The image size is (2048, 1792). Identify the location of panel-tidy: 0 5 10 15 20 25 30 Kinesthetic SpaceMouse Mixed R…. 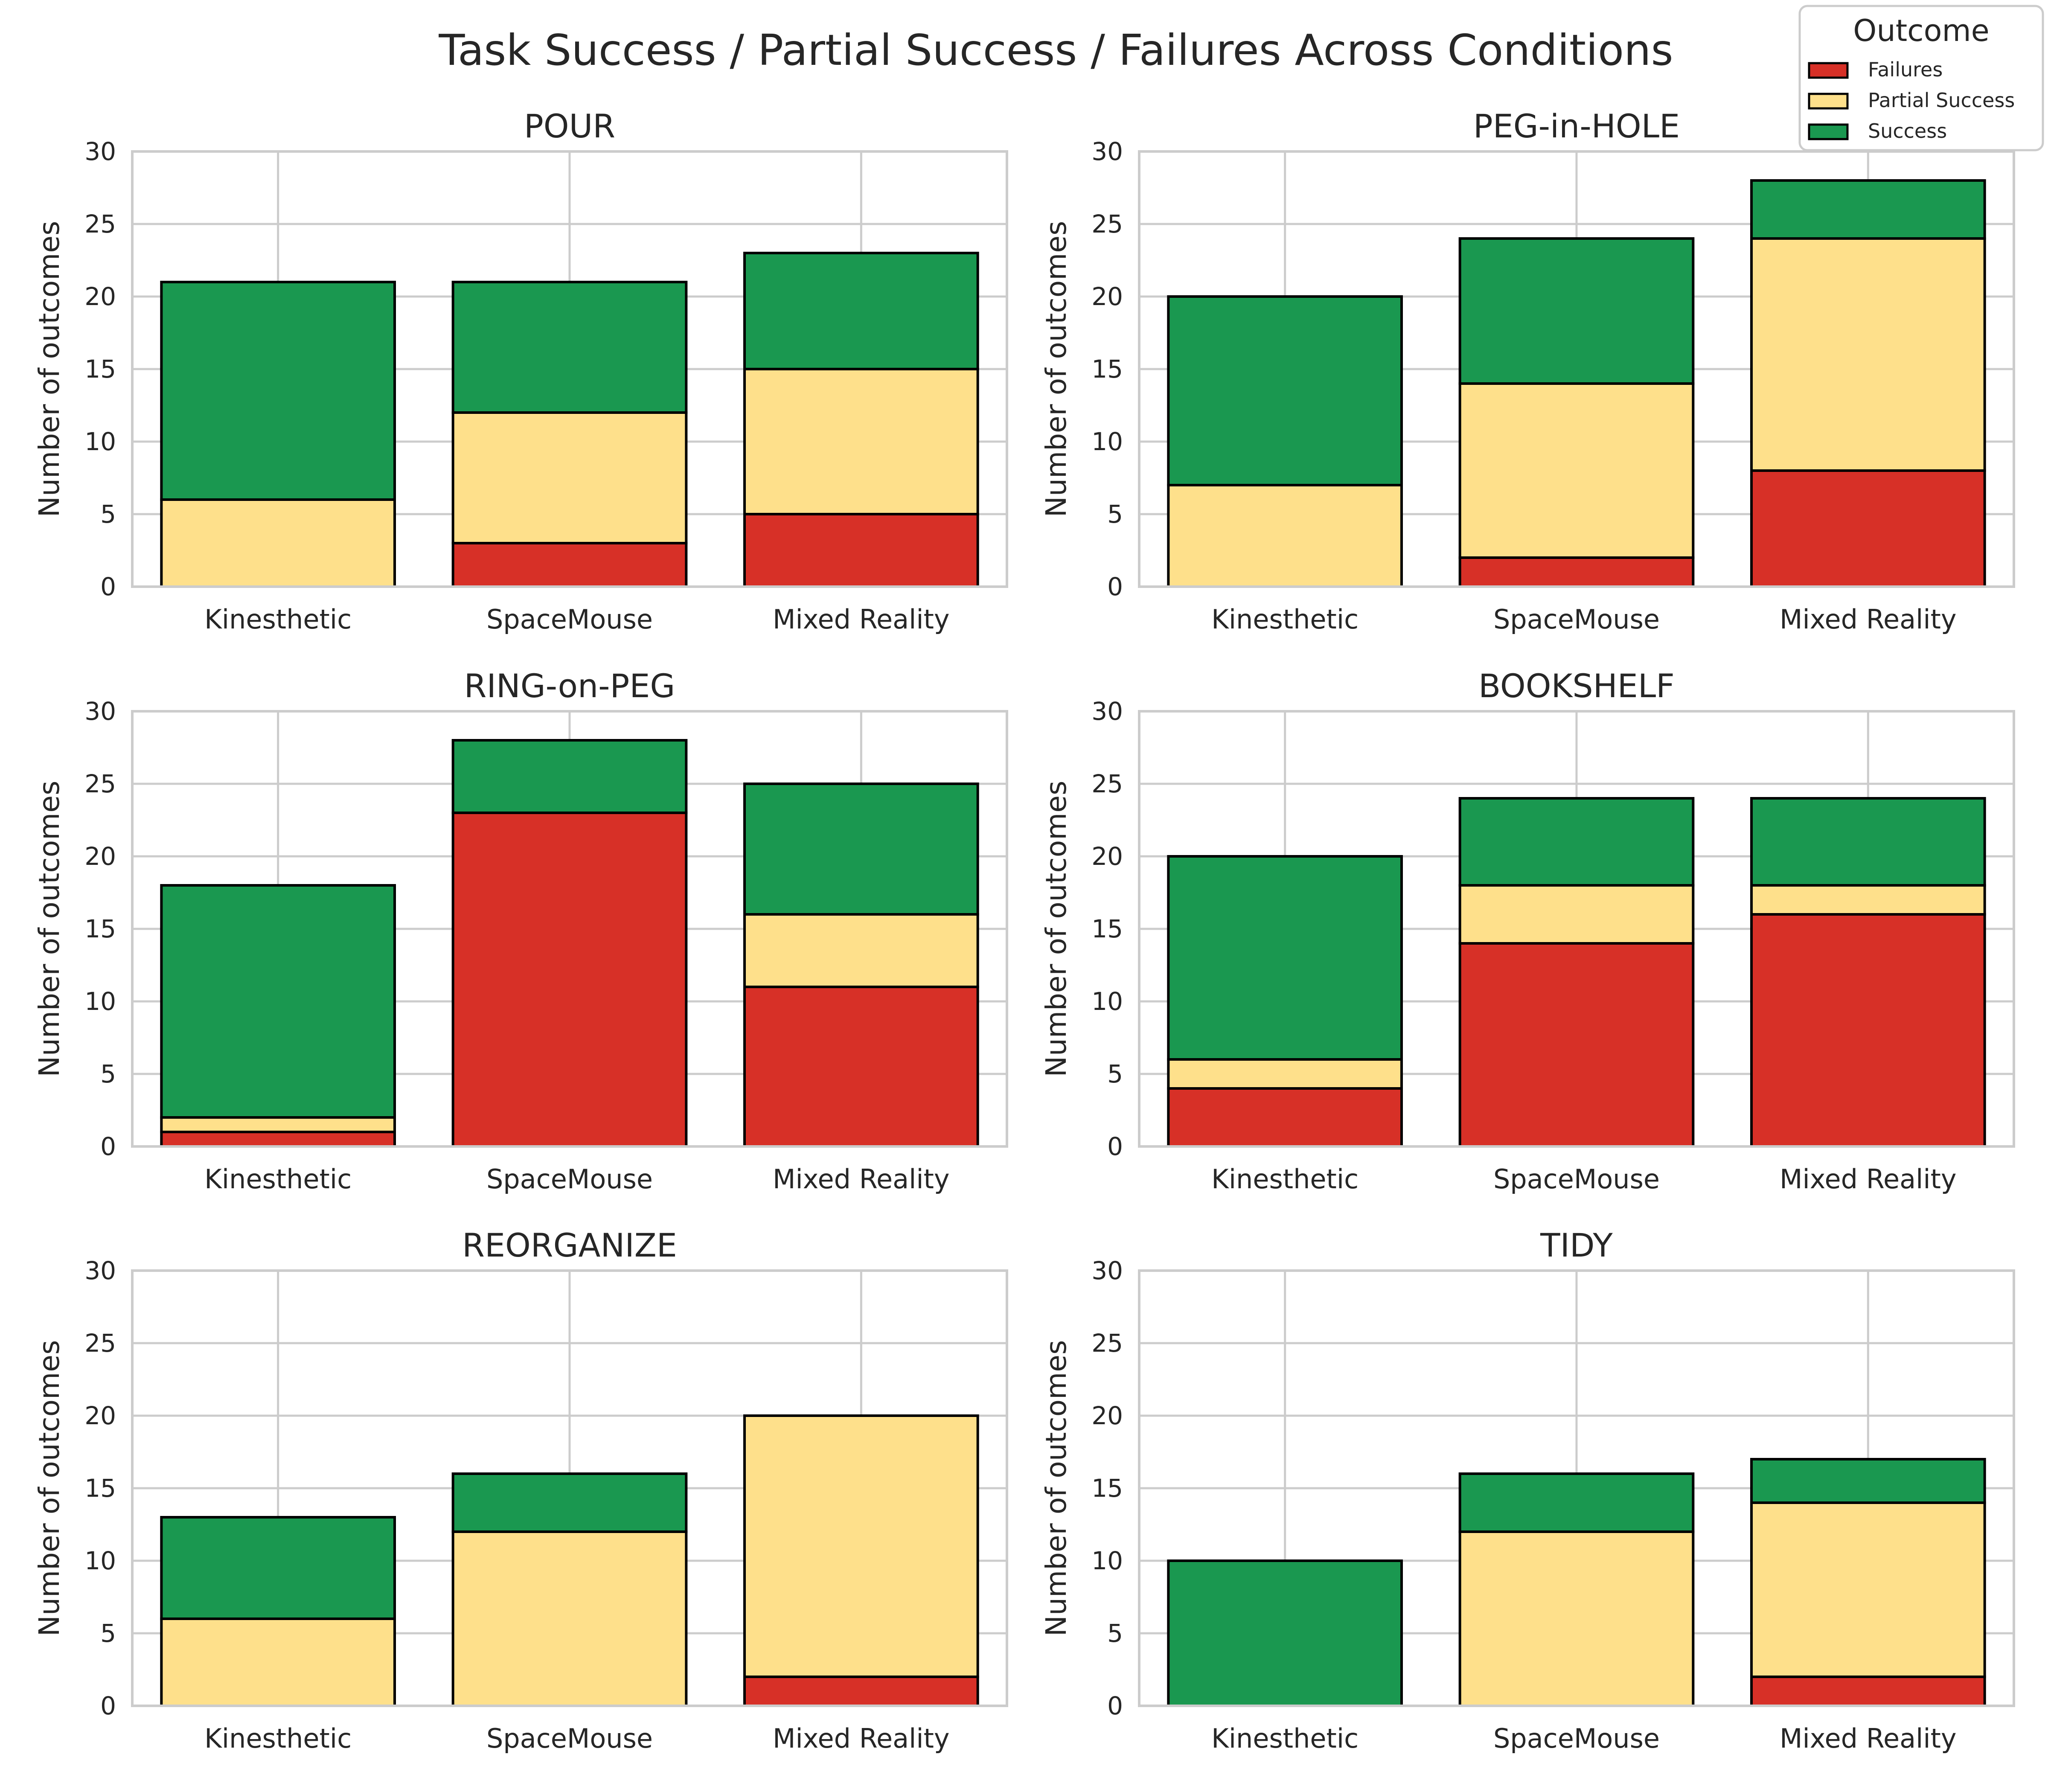
(1527, 1490).